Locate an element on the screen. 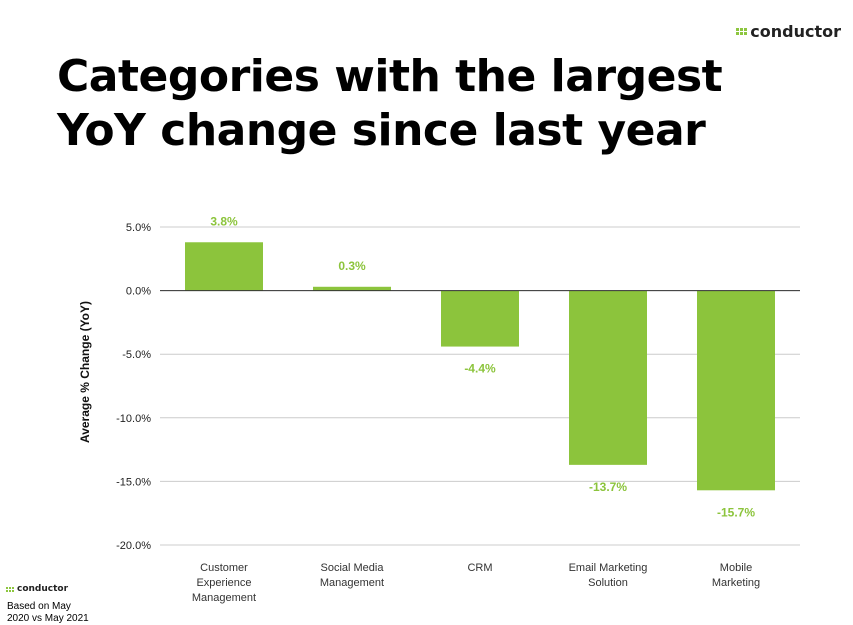  conductor-logo: conductor is located at coordinates (788, 31).